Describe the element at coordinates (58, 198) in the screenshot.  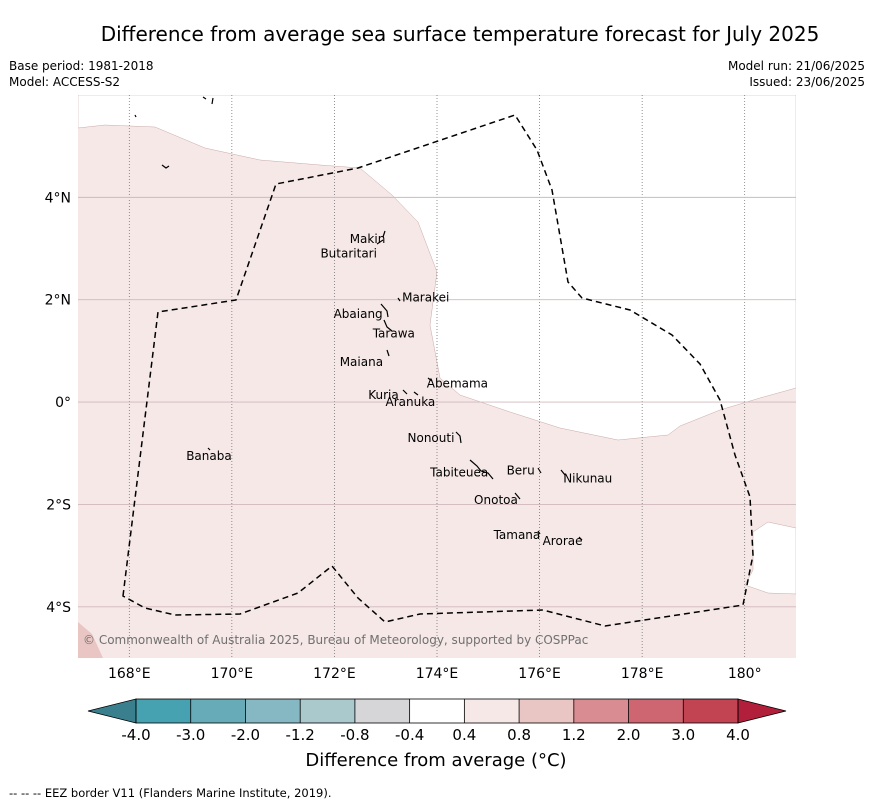
I see `lat-tick-label: 4°N` at that location.